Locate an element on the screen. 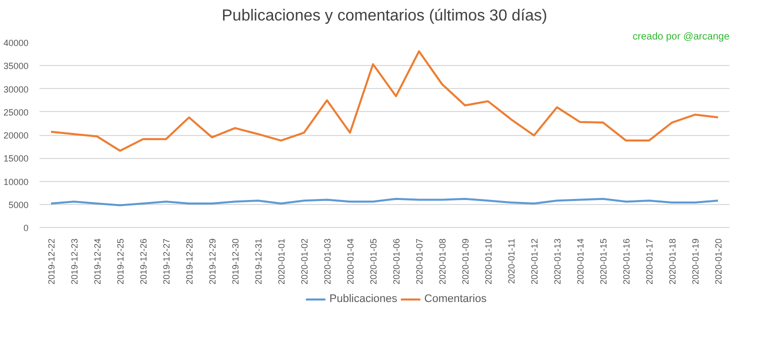  x-tick-label: 2019-12-30 is located at coordinates (235, 261).